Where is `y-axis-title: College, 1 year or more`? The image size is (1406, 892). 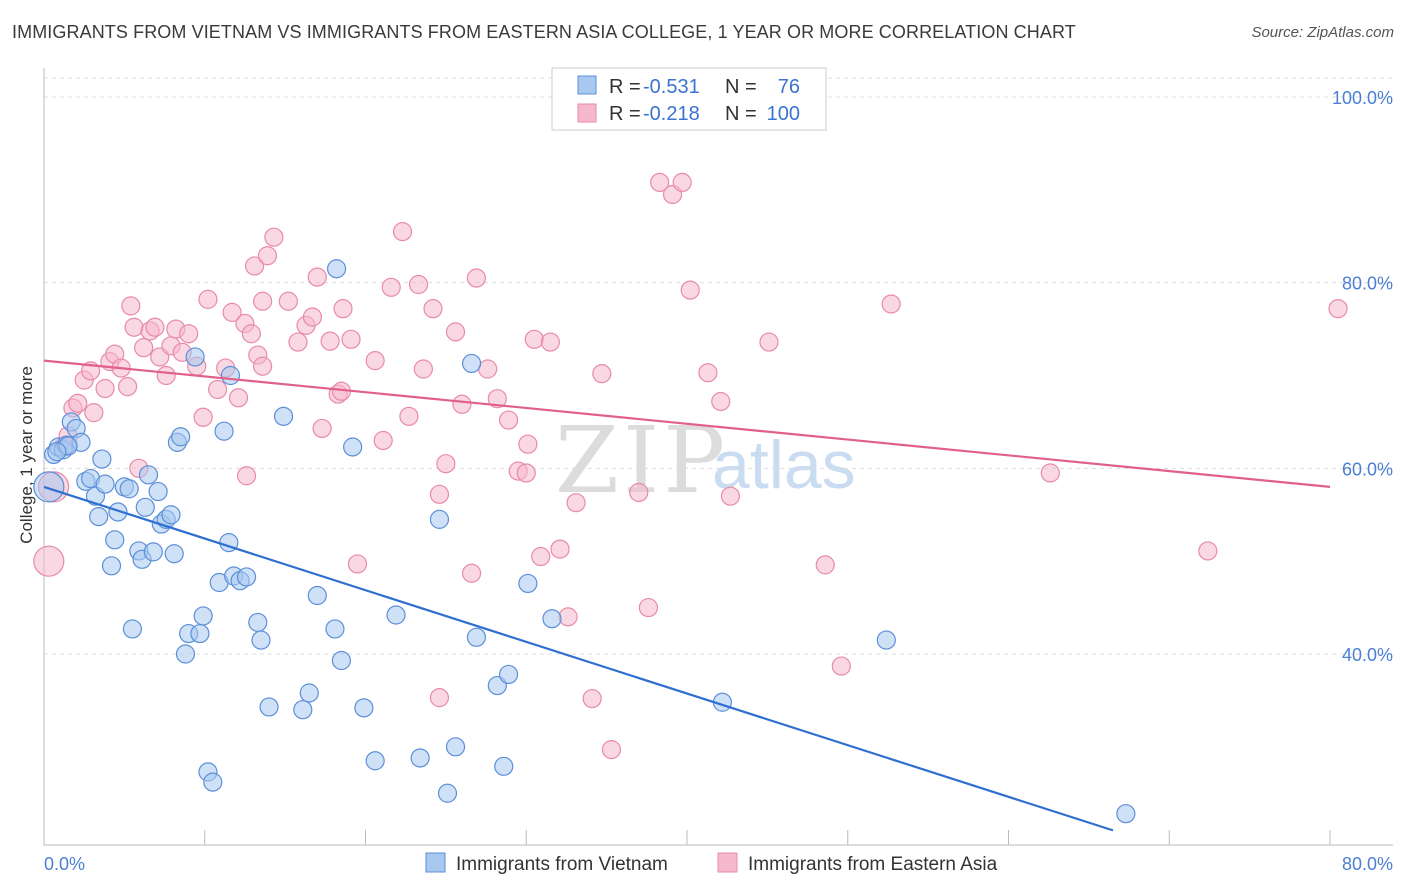 y-axis-title: College, 1 year or more is located at coordinates (26, 455).